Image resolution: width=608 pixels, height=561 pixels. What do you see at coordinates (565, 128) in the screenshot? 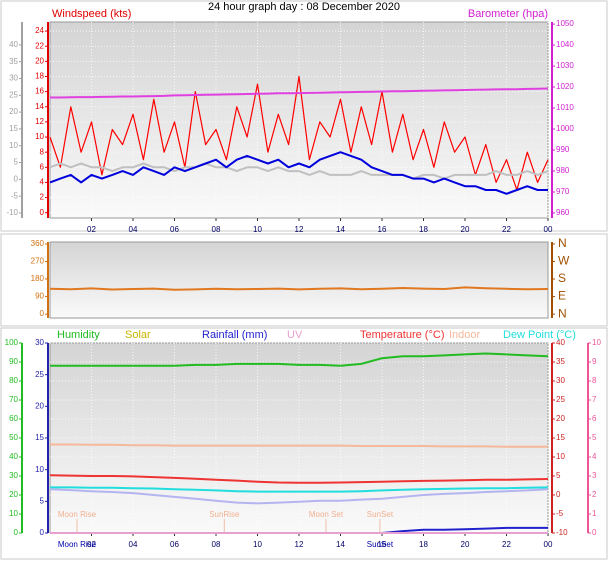
I see `y-tick-label: 1000` at bounding box center [565, 128].